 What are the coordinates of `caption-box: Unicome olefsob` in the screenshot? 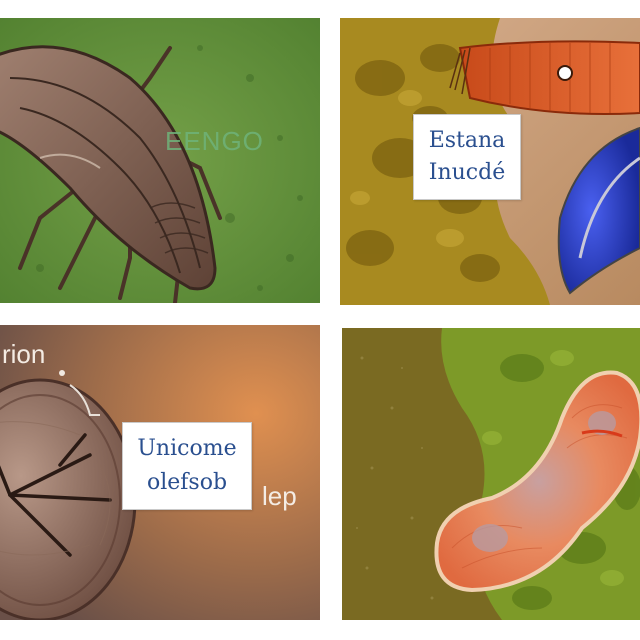 It's located at (187, 466).